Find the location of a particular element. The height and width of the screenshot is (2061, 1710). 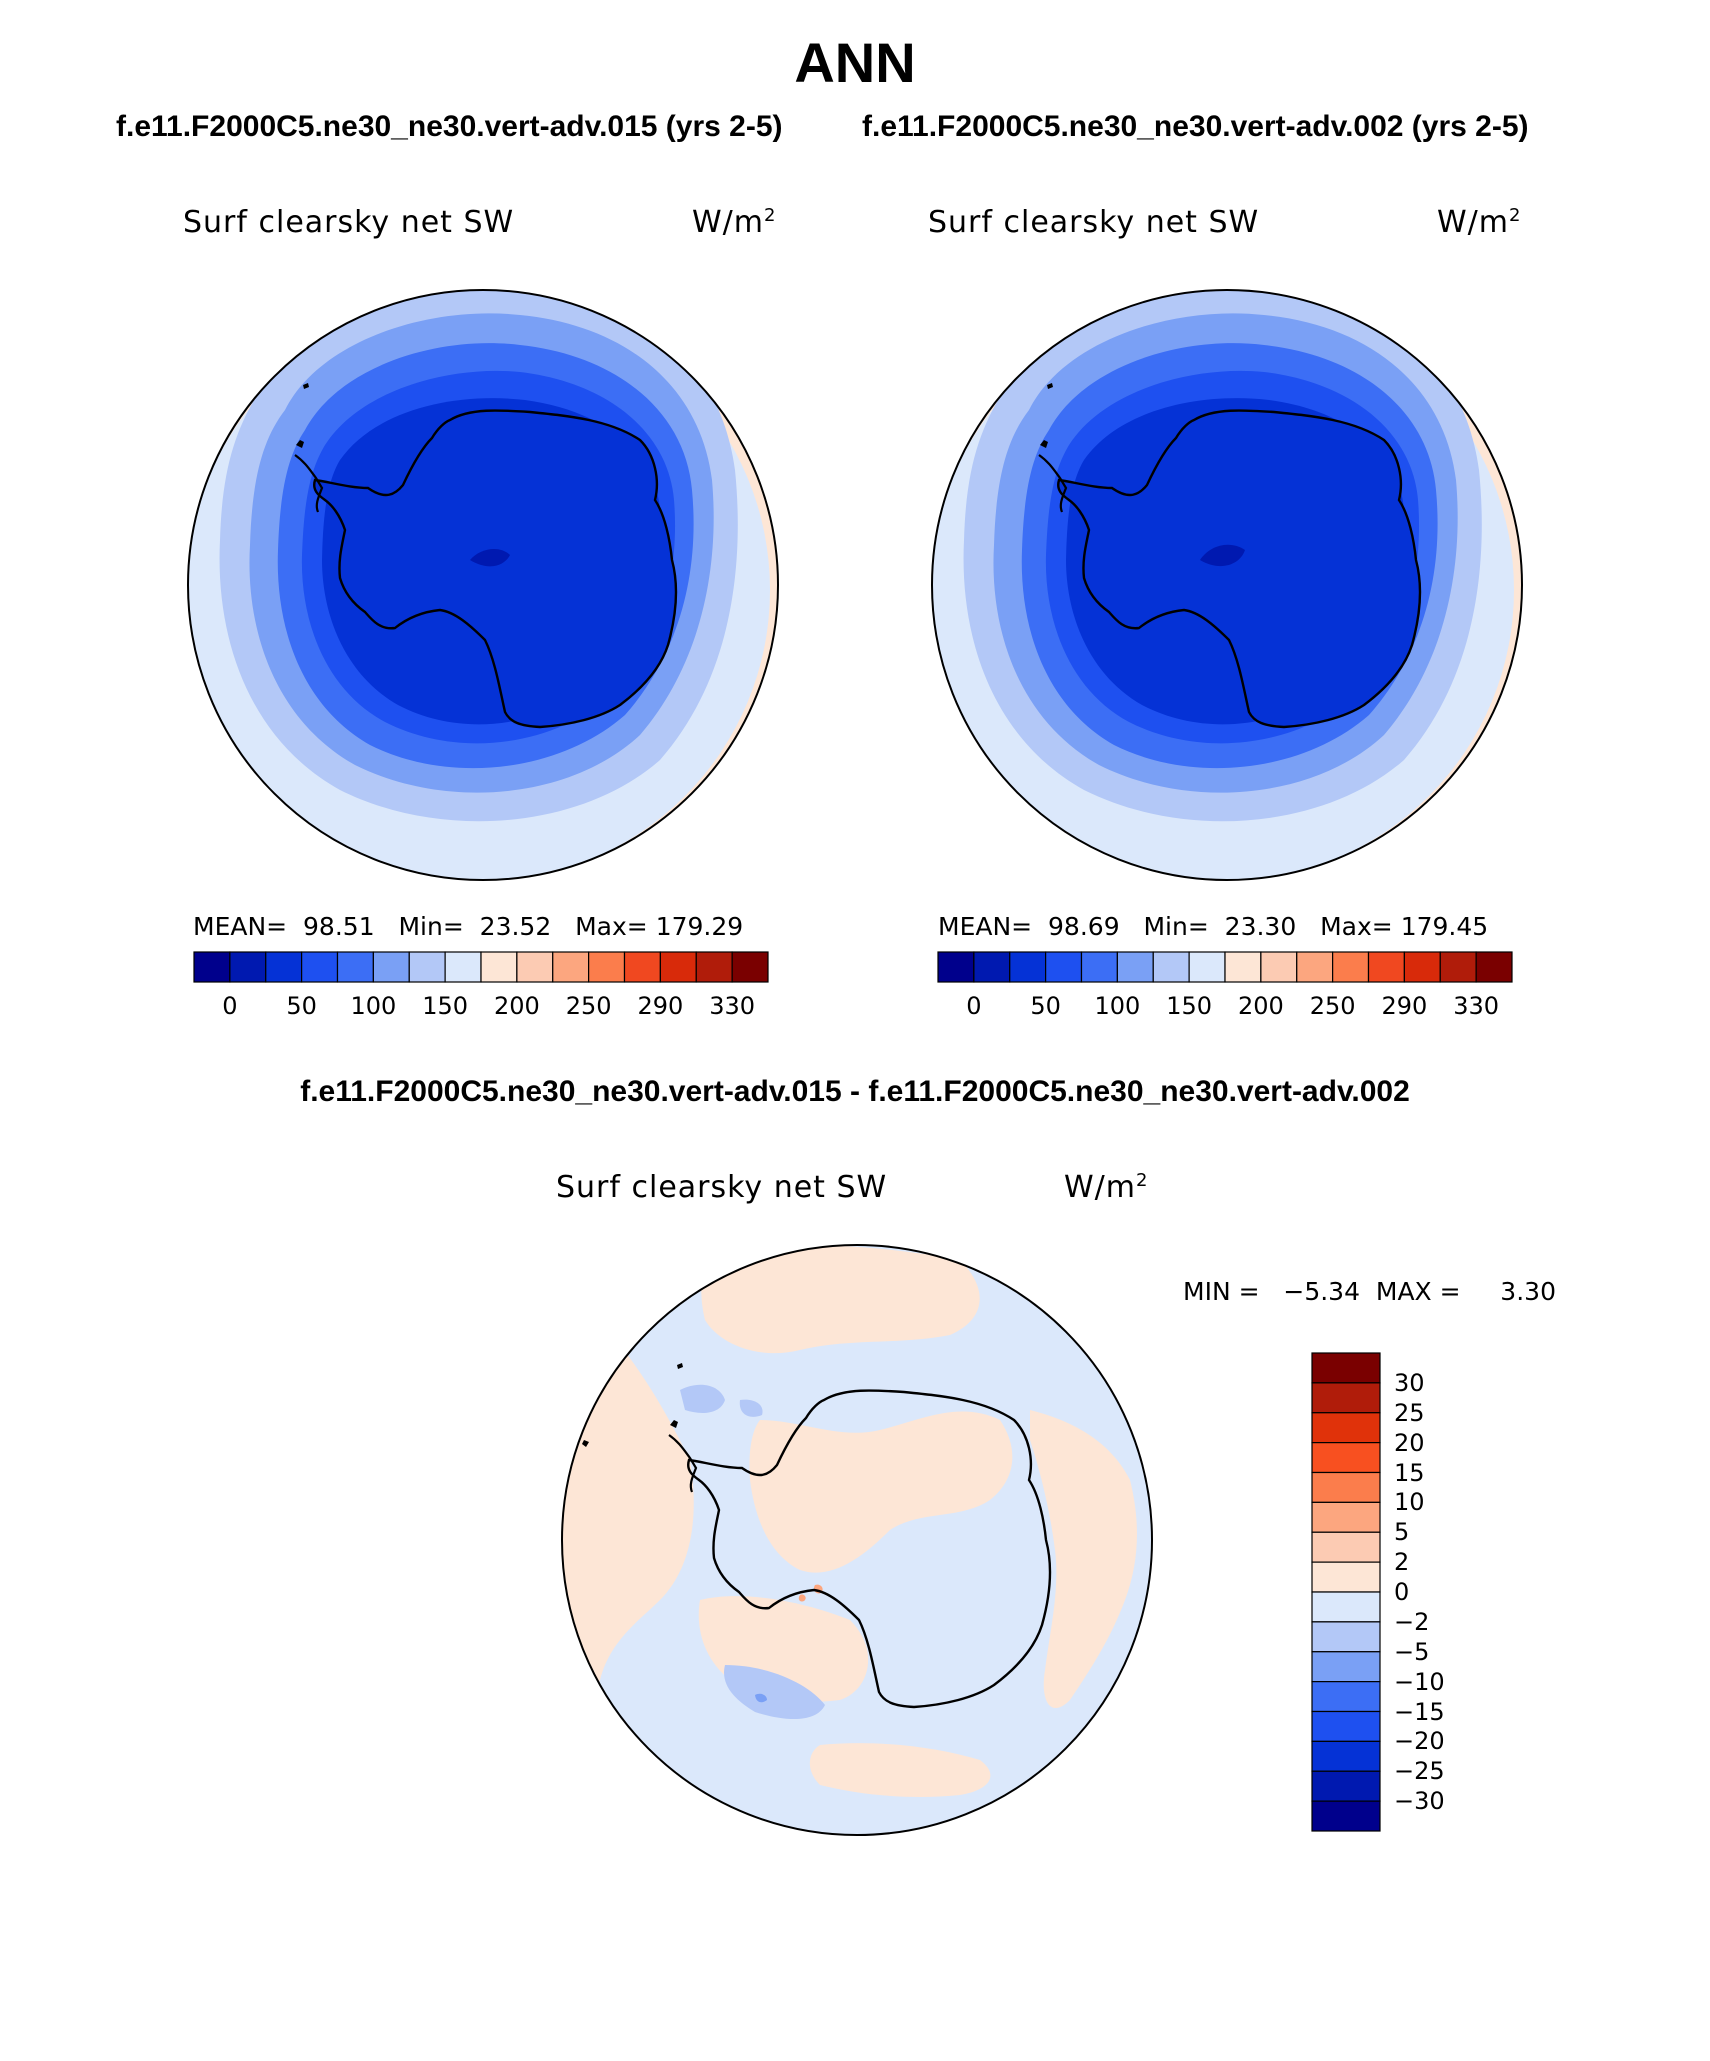

diff-colorbar-tick-label: −20 is located at coordinates (1419, 1741).